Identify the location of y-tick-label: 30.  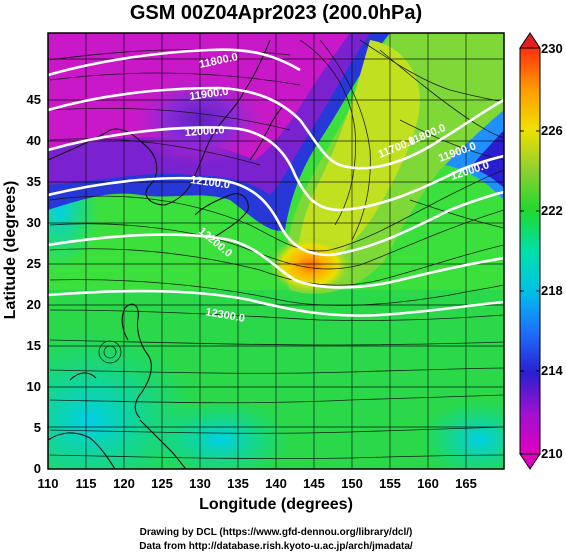
(34, 222).